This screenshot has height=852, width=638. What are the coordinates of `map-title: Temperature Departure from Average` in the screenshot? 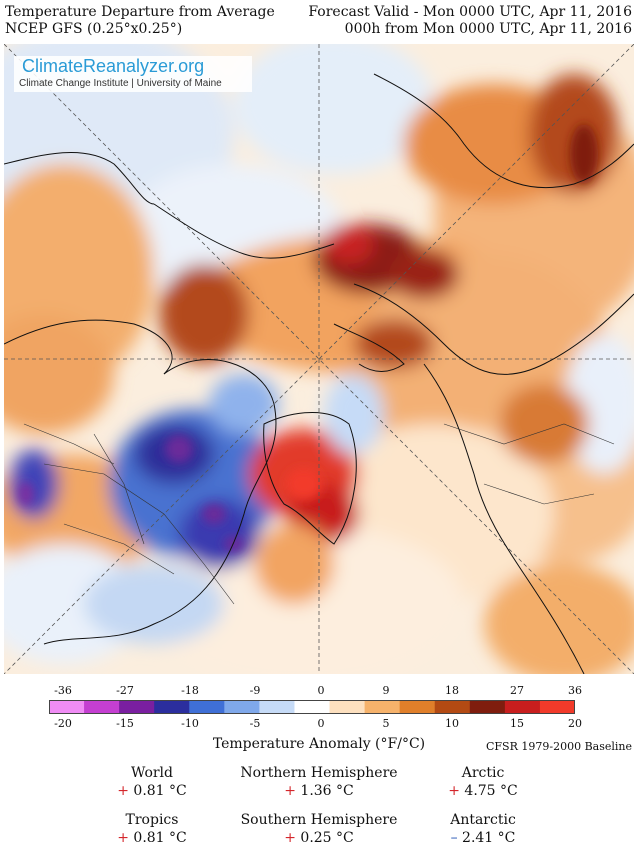 It's located at (140, 12).